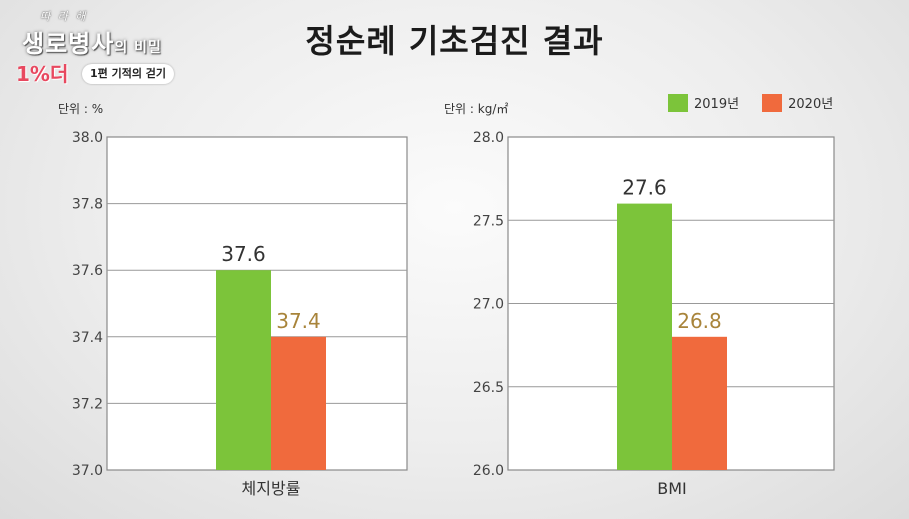 The height and width of the screenshot is (519, 909). I want to click on legend-label-2020: 2020년, so click(811, 104).